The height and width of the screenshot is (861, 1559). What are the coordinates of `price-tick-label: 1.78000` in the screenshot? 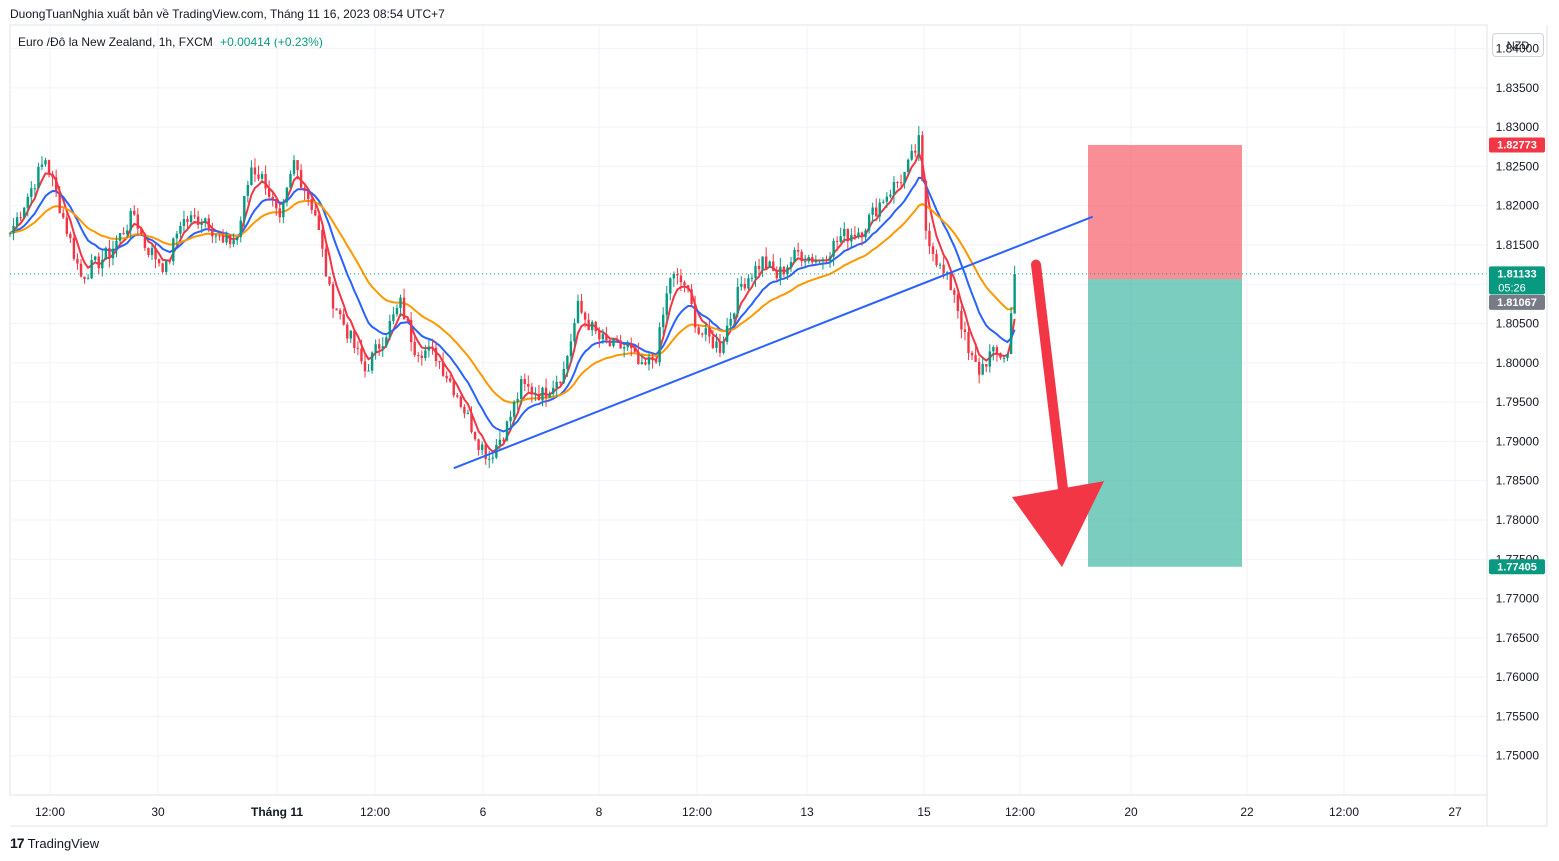 It's located at (1518, 520).